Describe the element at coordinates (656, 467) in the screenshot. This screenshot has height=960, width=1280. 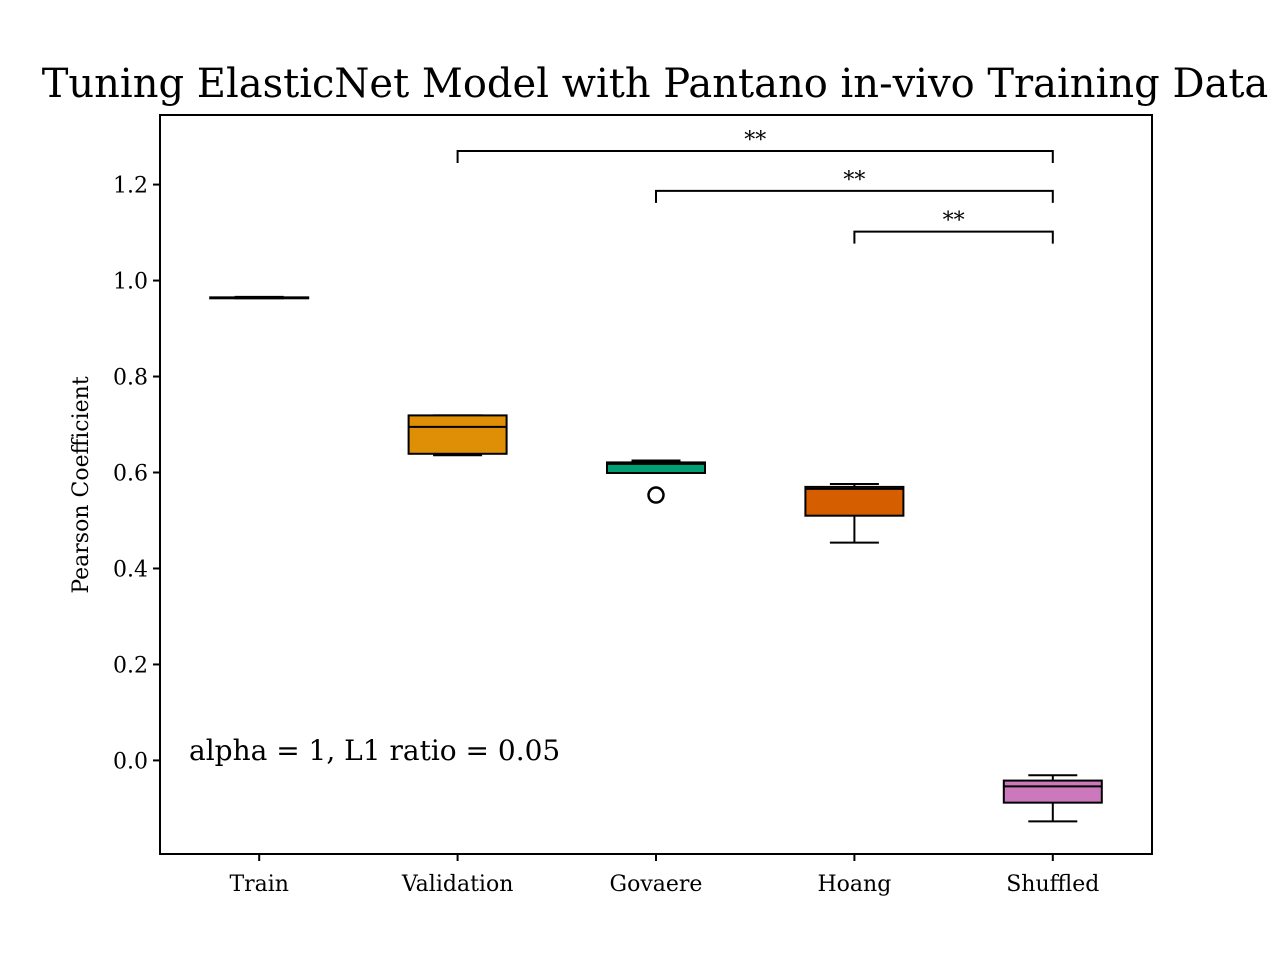
I see `box-govaere` at that location.